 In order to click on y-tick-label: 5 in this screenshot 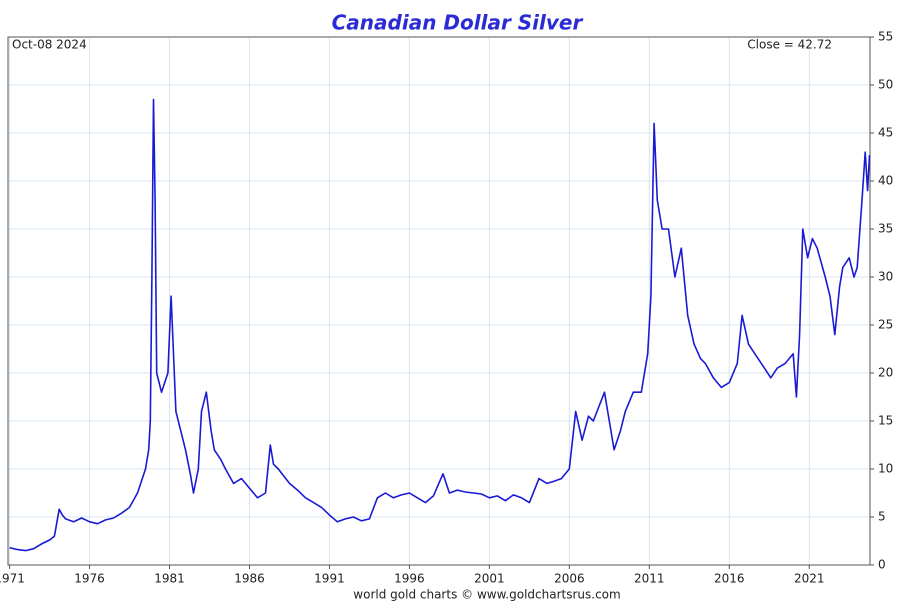, I will do `click(882, 517)`.